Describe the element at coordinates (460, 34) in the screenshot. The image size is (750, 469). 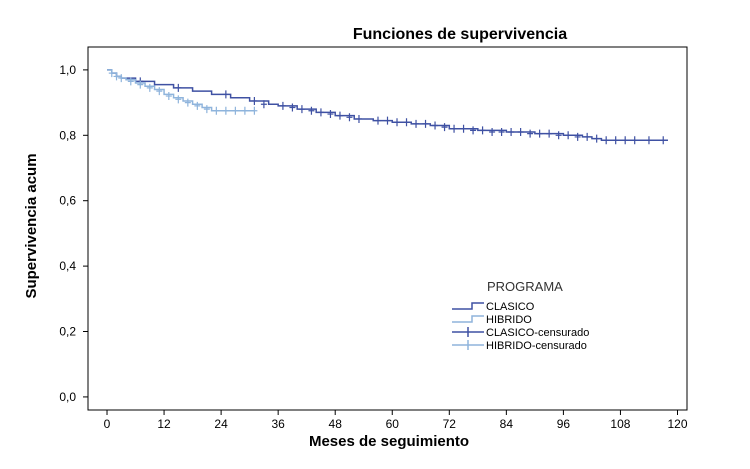
I see `chart-title: Funciones de supervivencia` at that location.